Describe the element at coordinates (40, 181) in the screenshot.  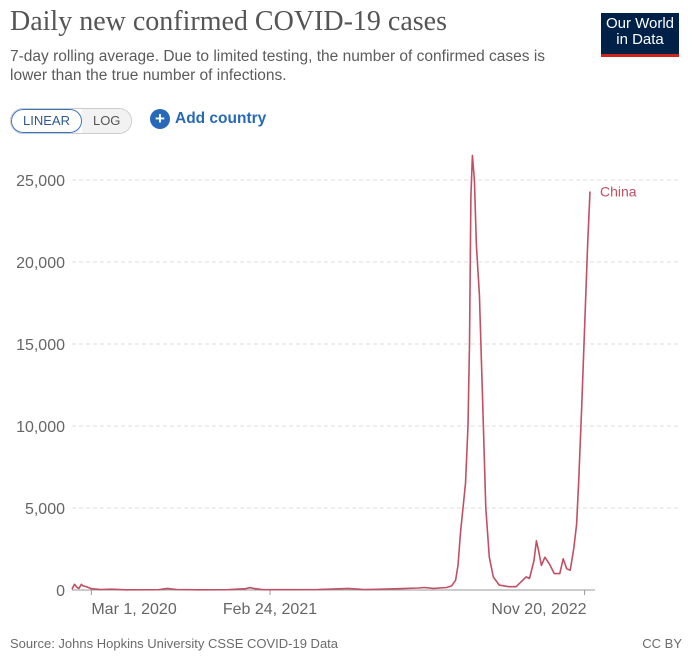
I see `y-tick-label: 25,000` at that location.